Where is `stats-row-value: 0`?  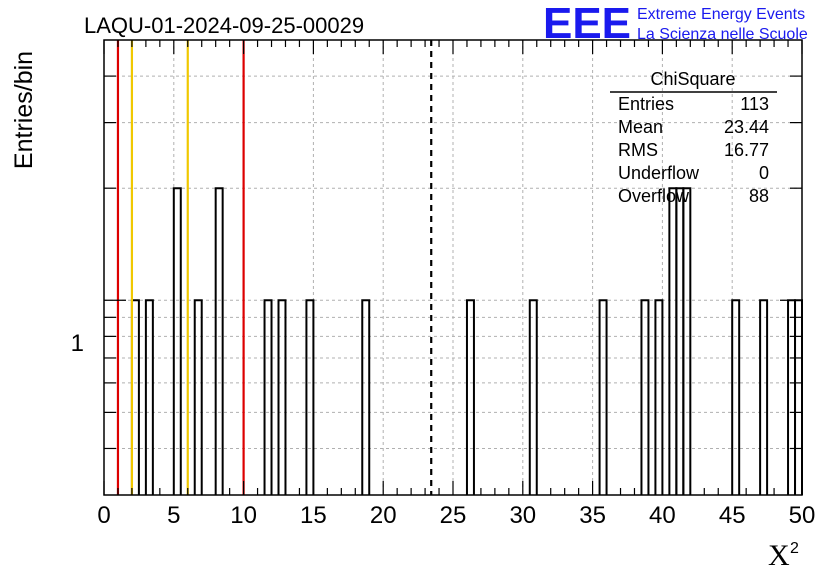
stats-row-value: 0 is located at coordinates (764, 173).